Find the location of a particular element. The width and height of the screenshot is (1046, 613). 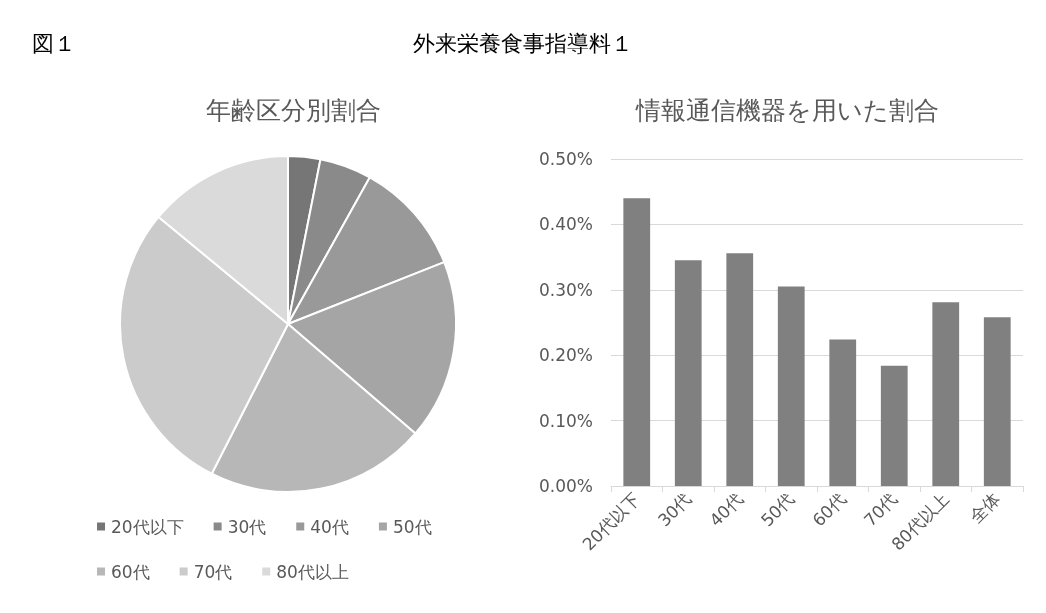

chart-title: 年齢区分別割合 is located at coordinates (293, 110).